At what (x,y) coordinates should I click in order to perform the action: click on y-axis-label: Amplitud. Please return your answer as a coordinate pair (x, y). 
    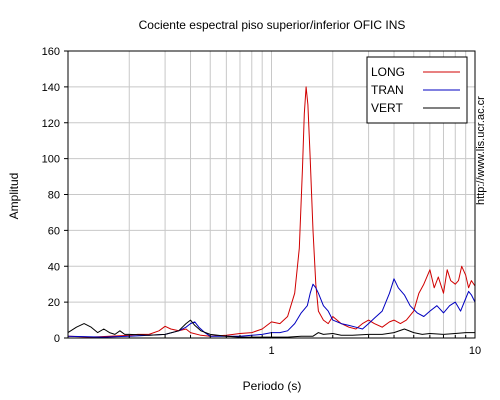
    Looking at the image, I should click on (14, 196).